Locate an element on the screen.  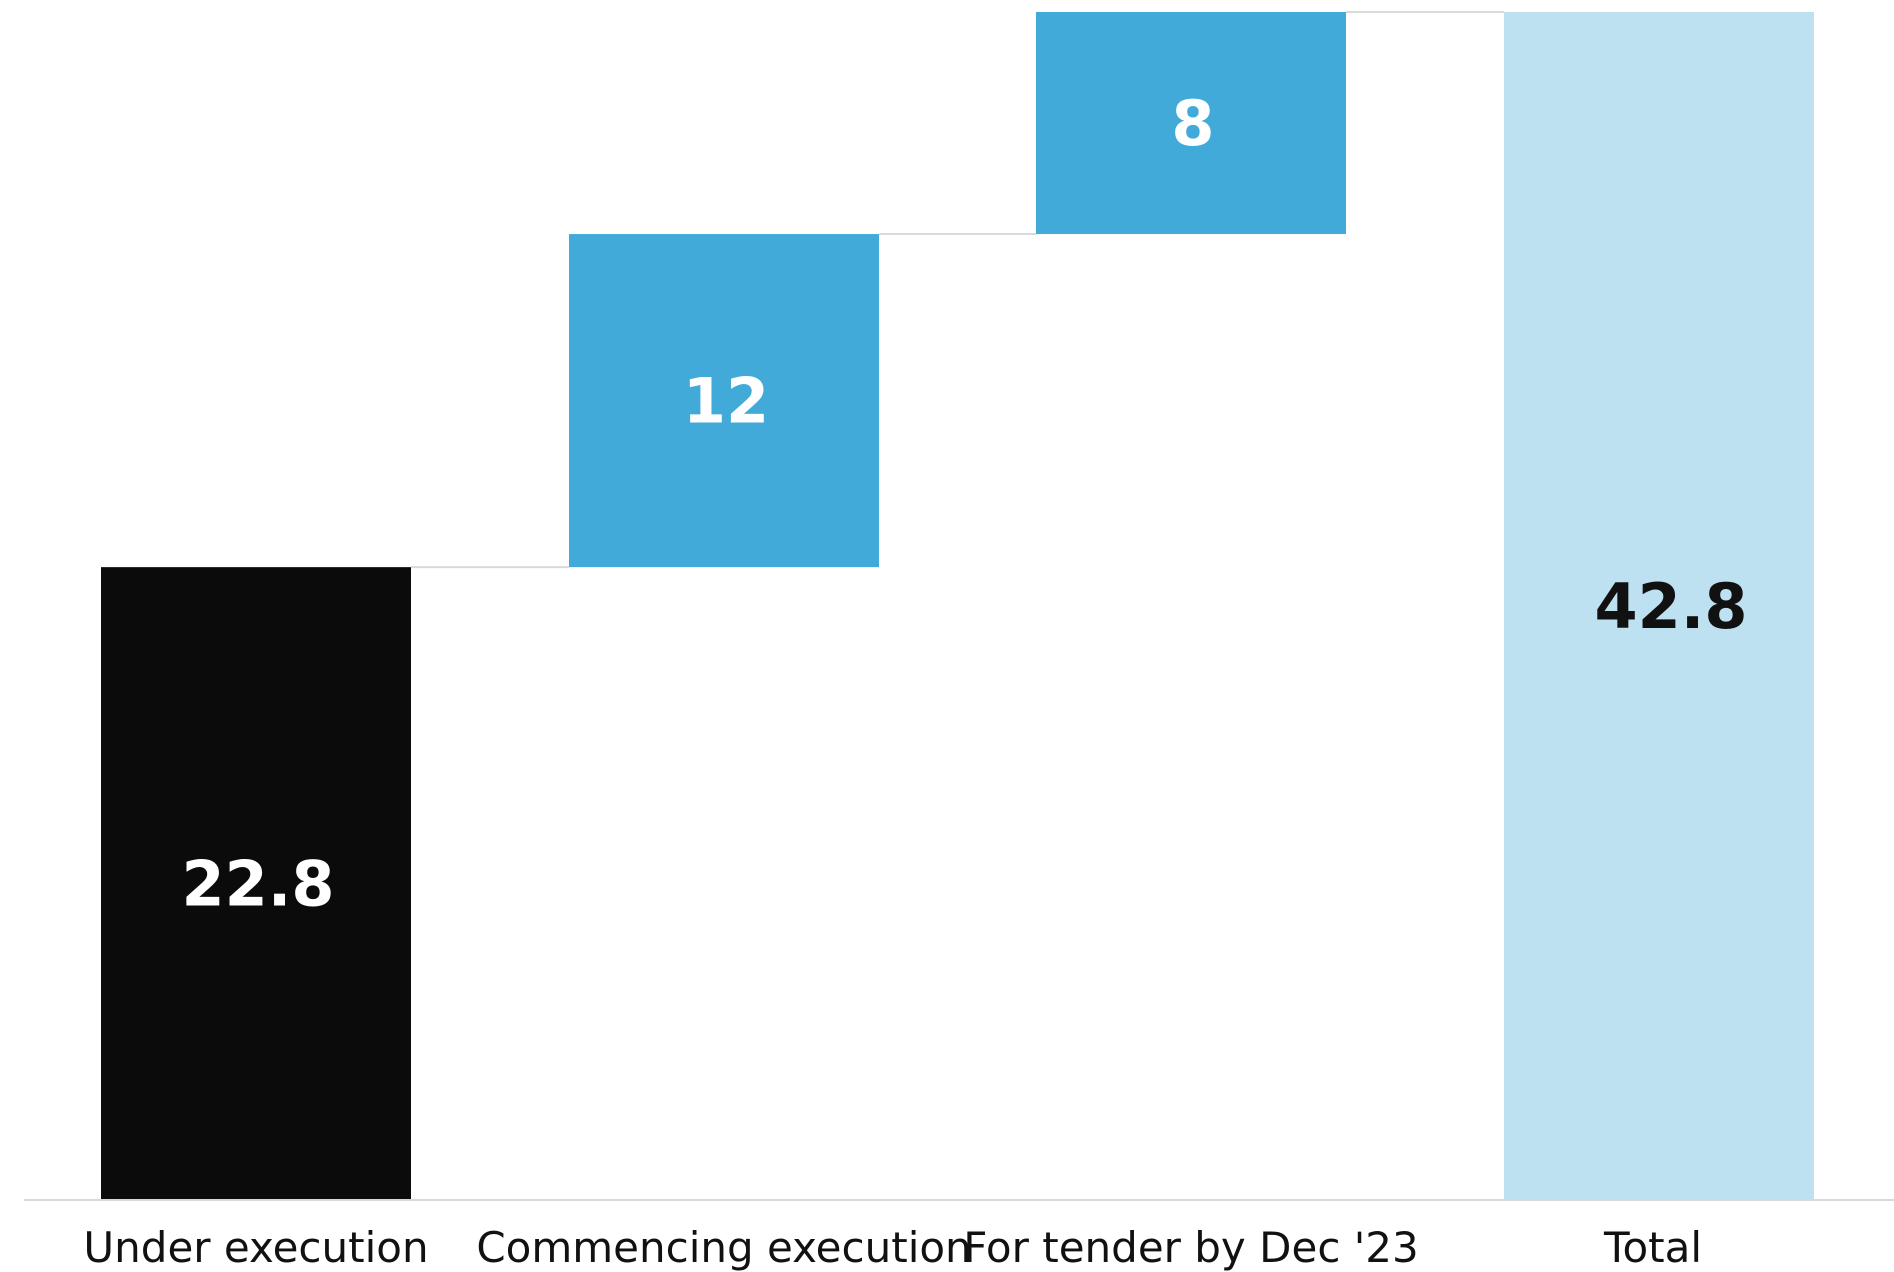
value-label-2: 8 is located at coordinates (1192, 123).